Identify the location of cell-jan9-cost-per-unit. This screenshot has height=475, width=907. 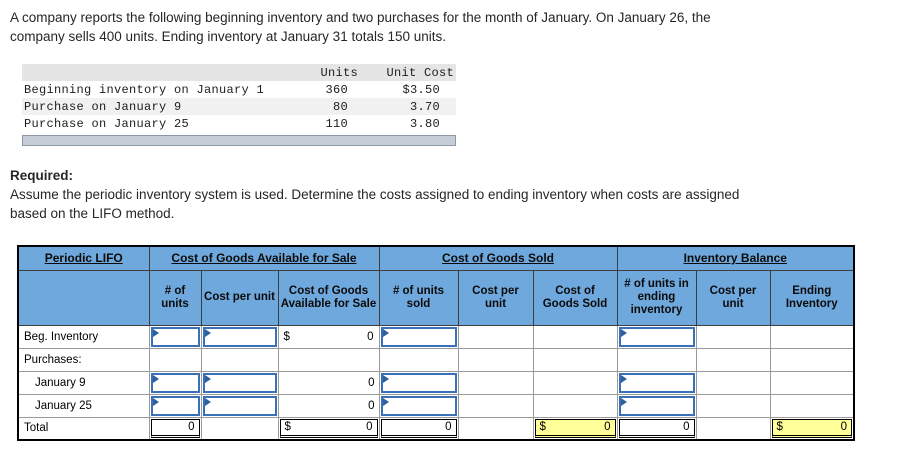
(239, 382).